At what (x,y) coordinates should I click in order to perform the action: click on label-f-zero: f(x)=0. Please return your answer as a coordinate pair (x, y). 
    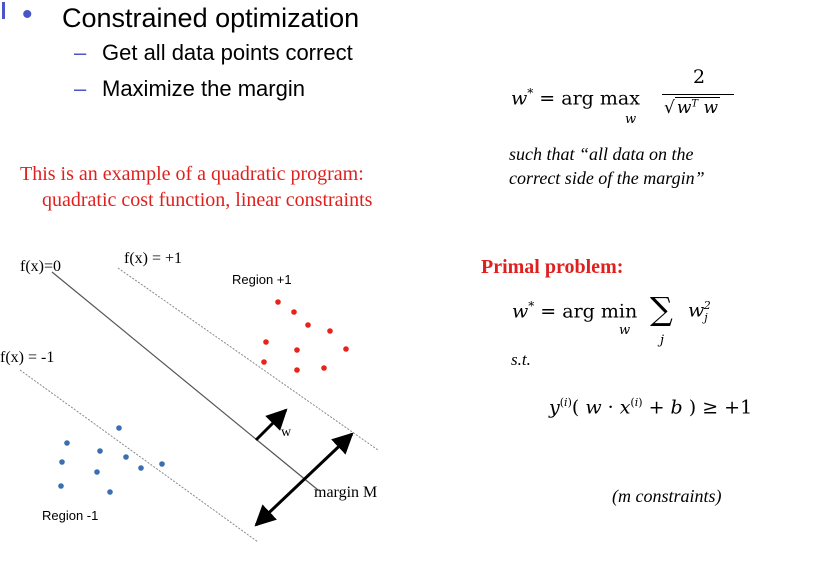
    Looking at the image, I should click on (41, 266).